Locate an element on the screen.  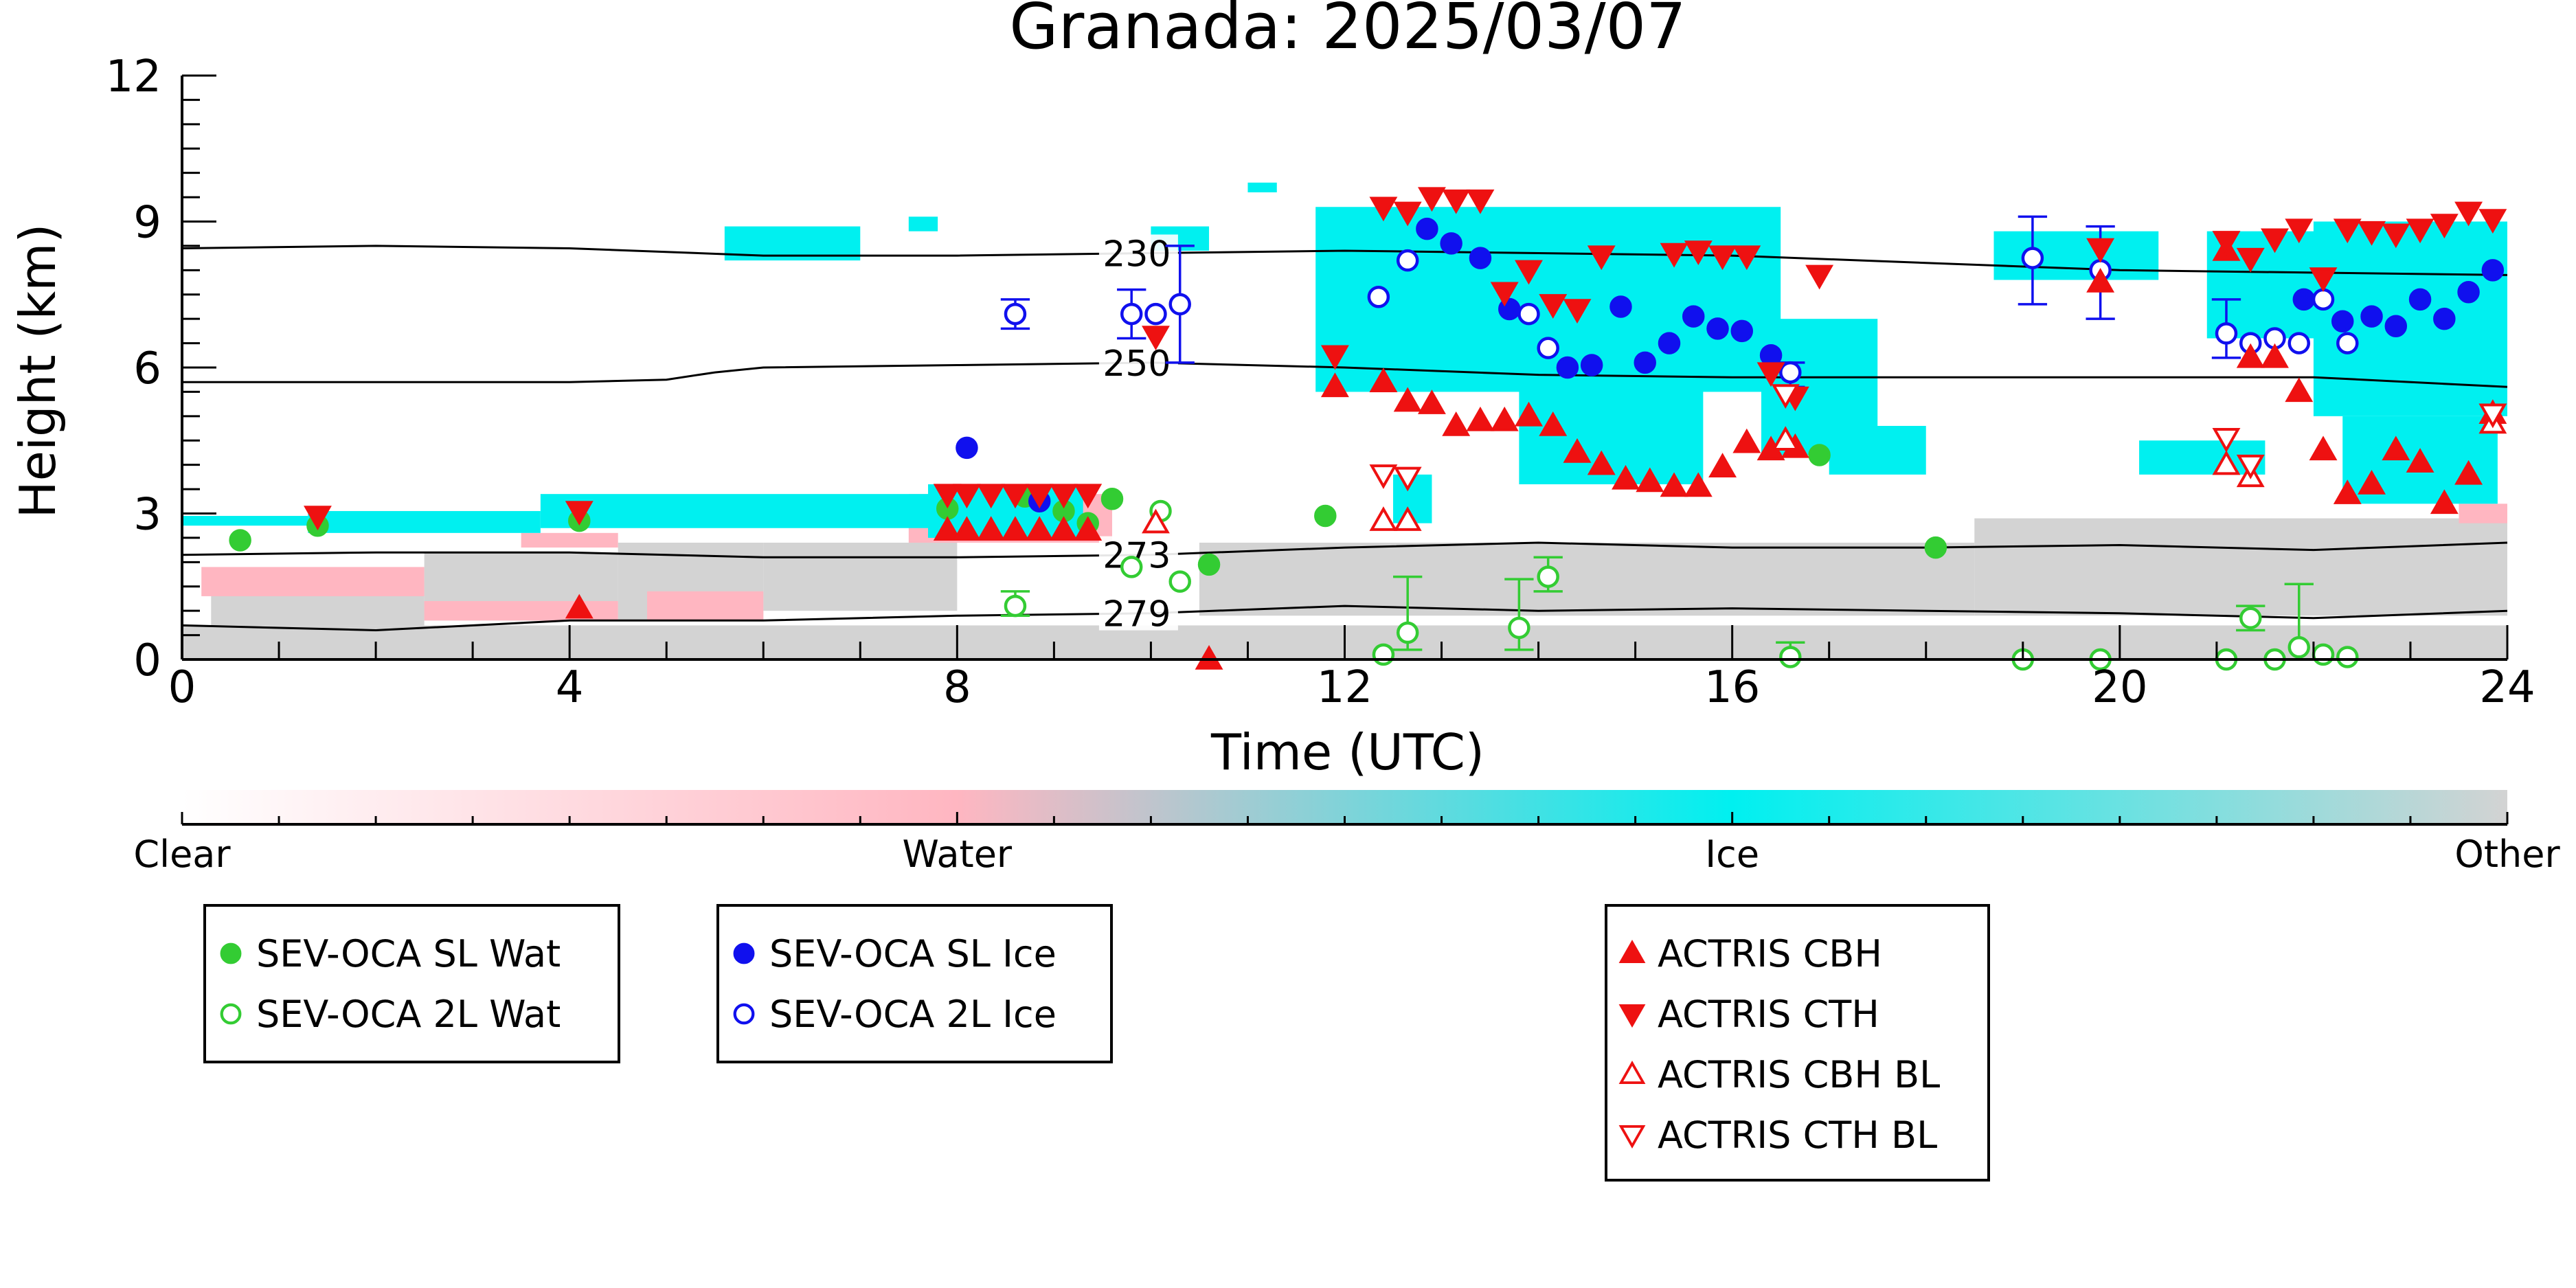
x-tick-label: 4 is located at coordinates (570, 687).